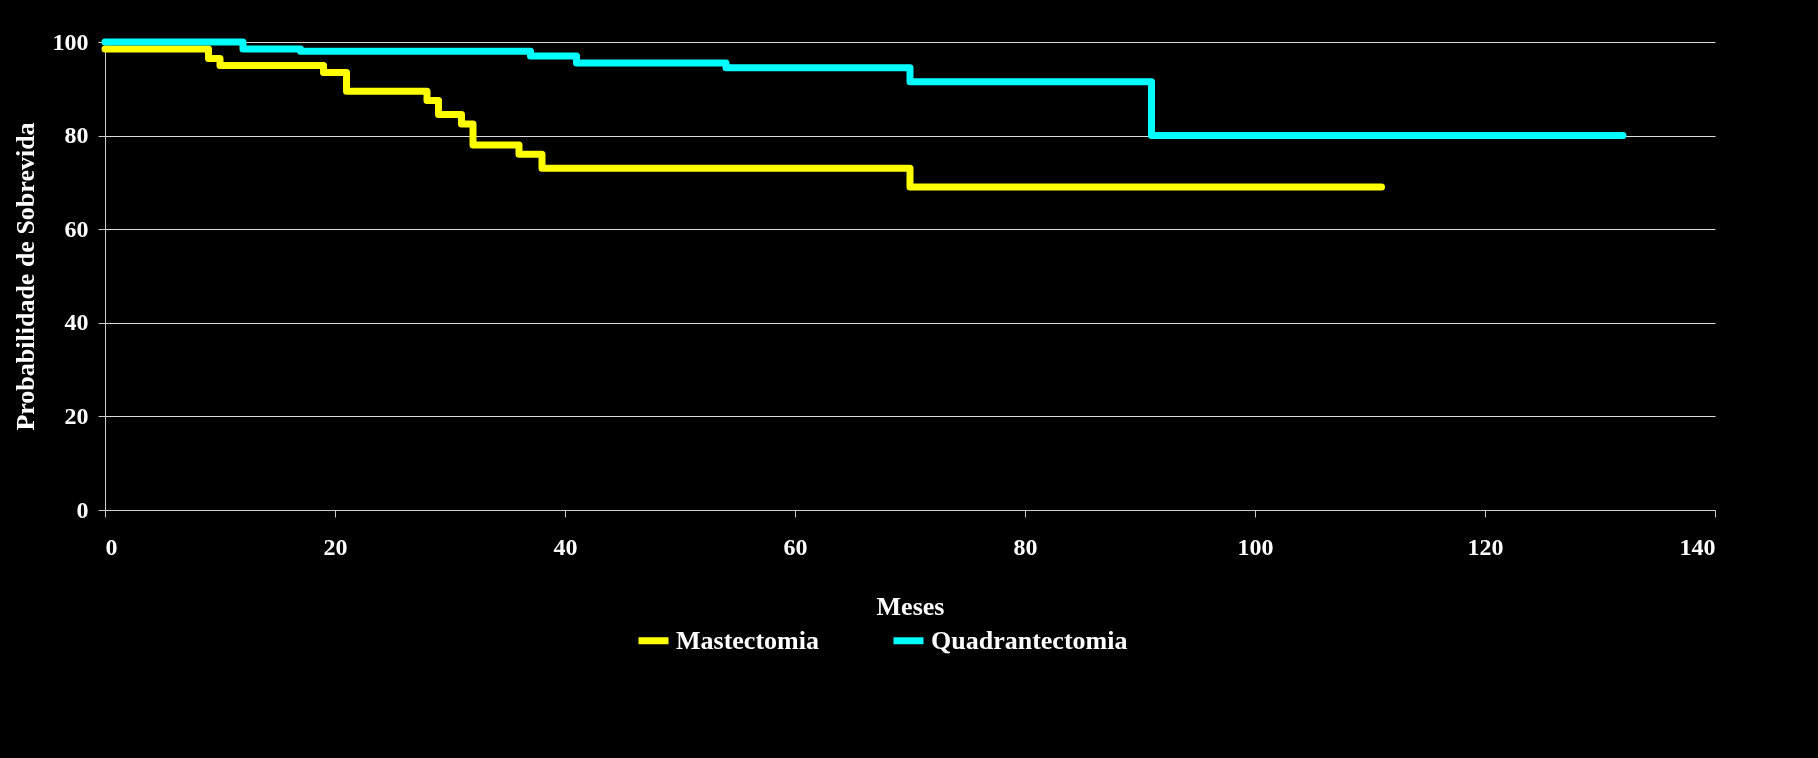  What do you see at coordinates (111, 546) in the screenshot?
I see `x-tick-label: 0` at bounding box center [111, 546].